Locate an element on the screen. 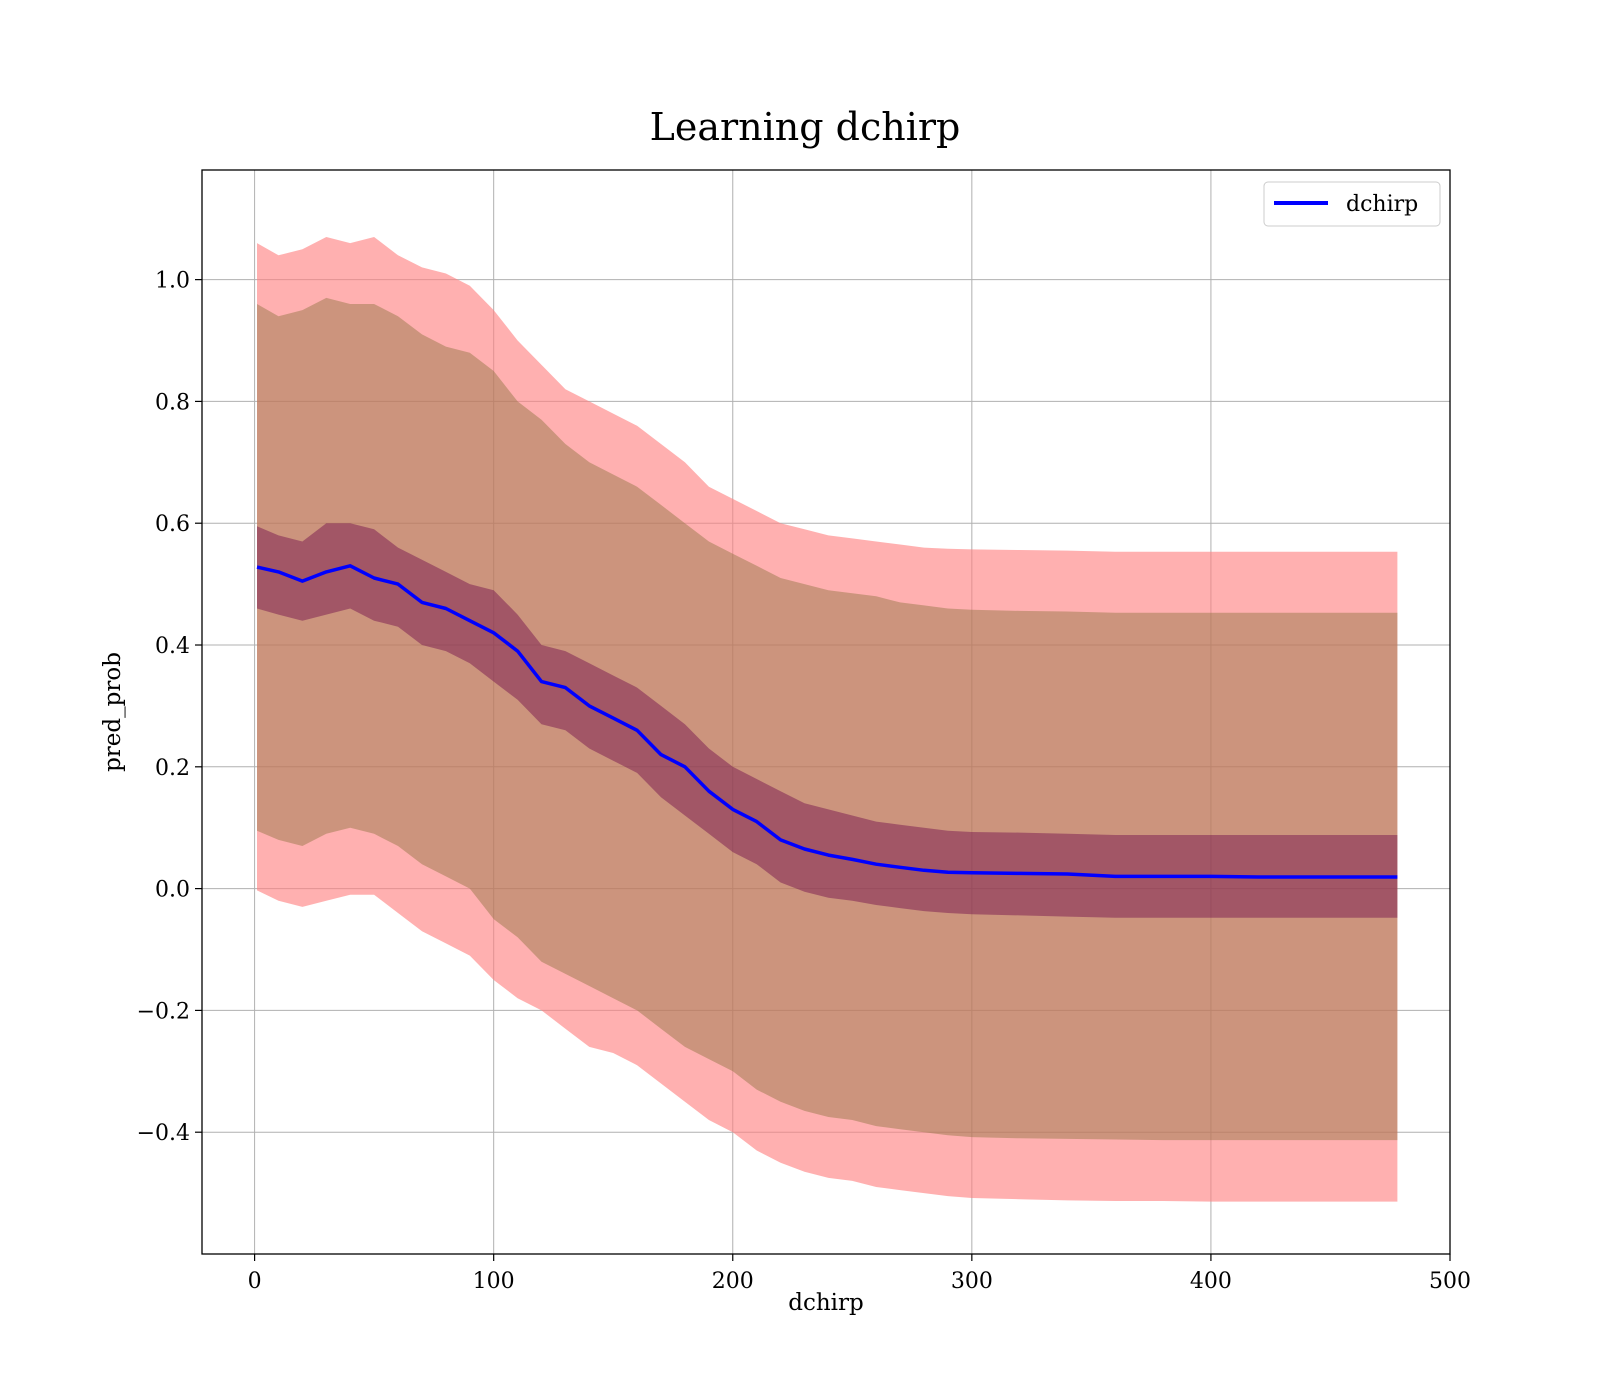 This screenshot has height=1400, width=1600. x-tick-label: 500 is located at coordinates (1450, 1281).